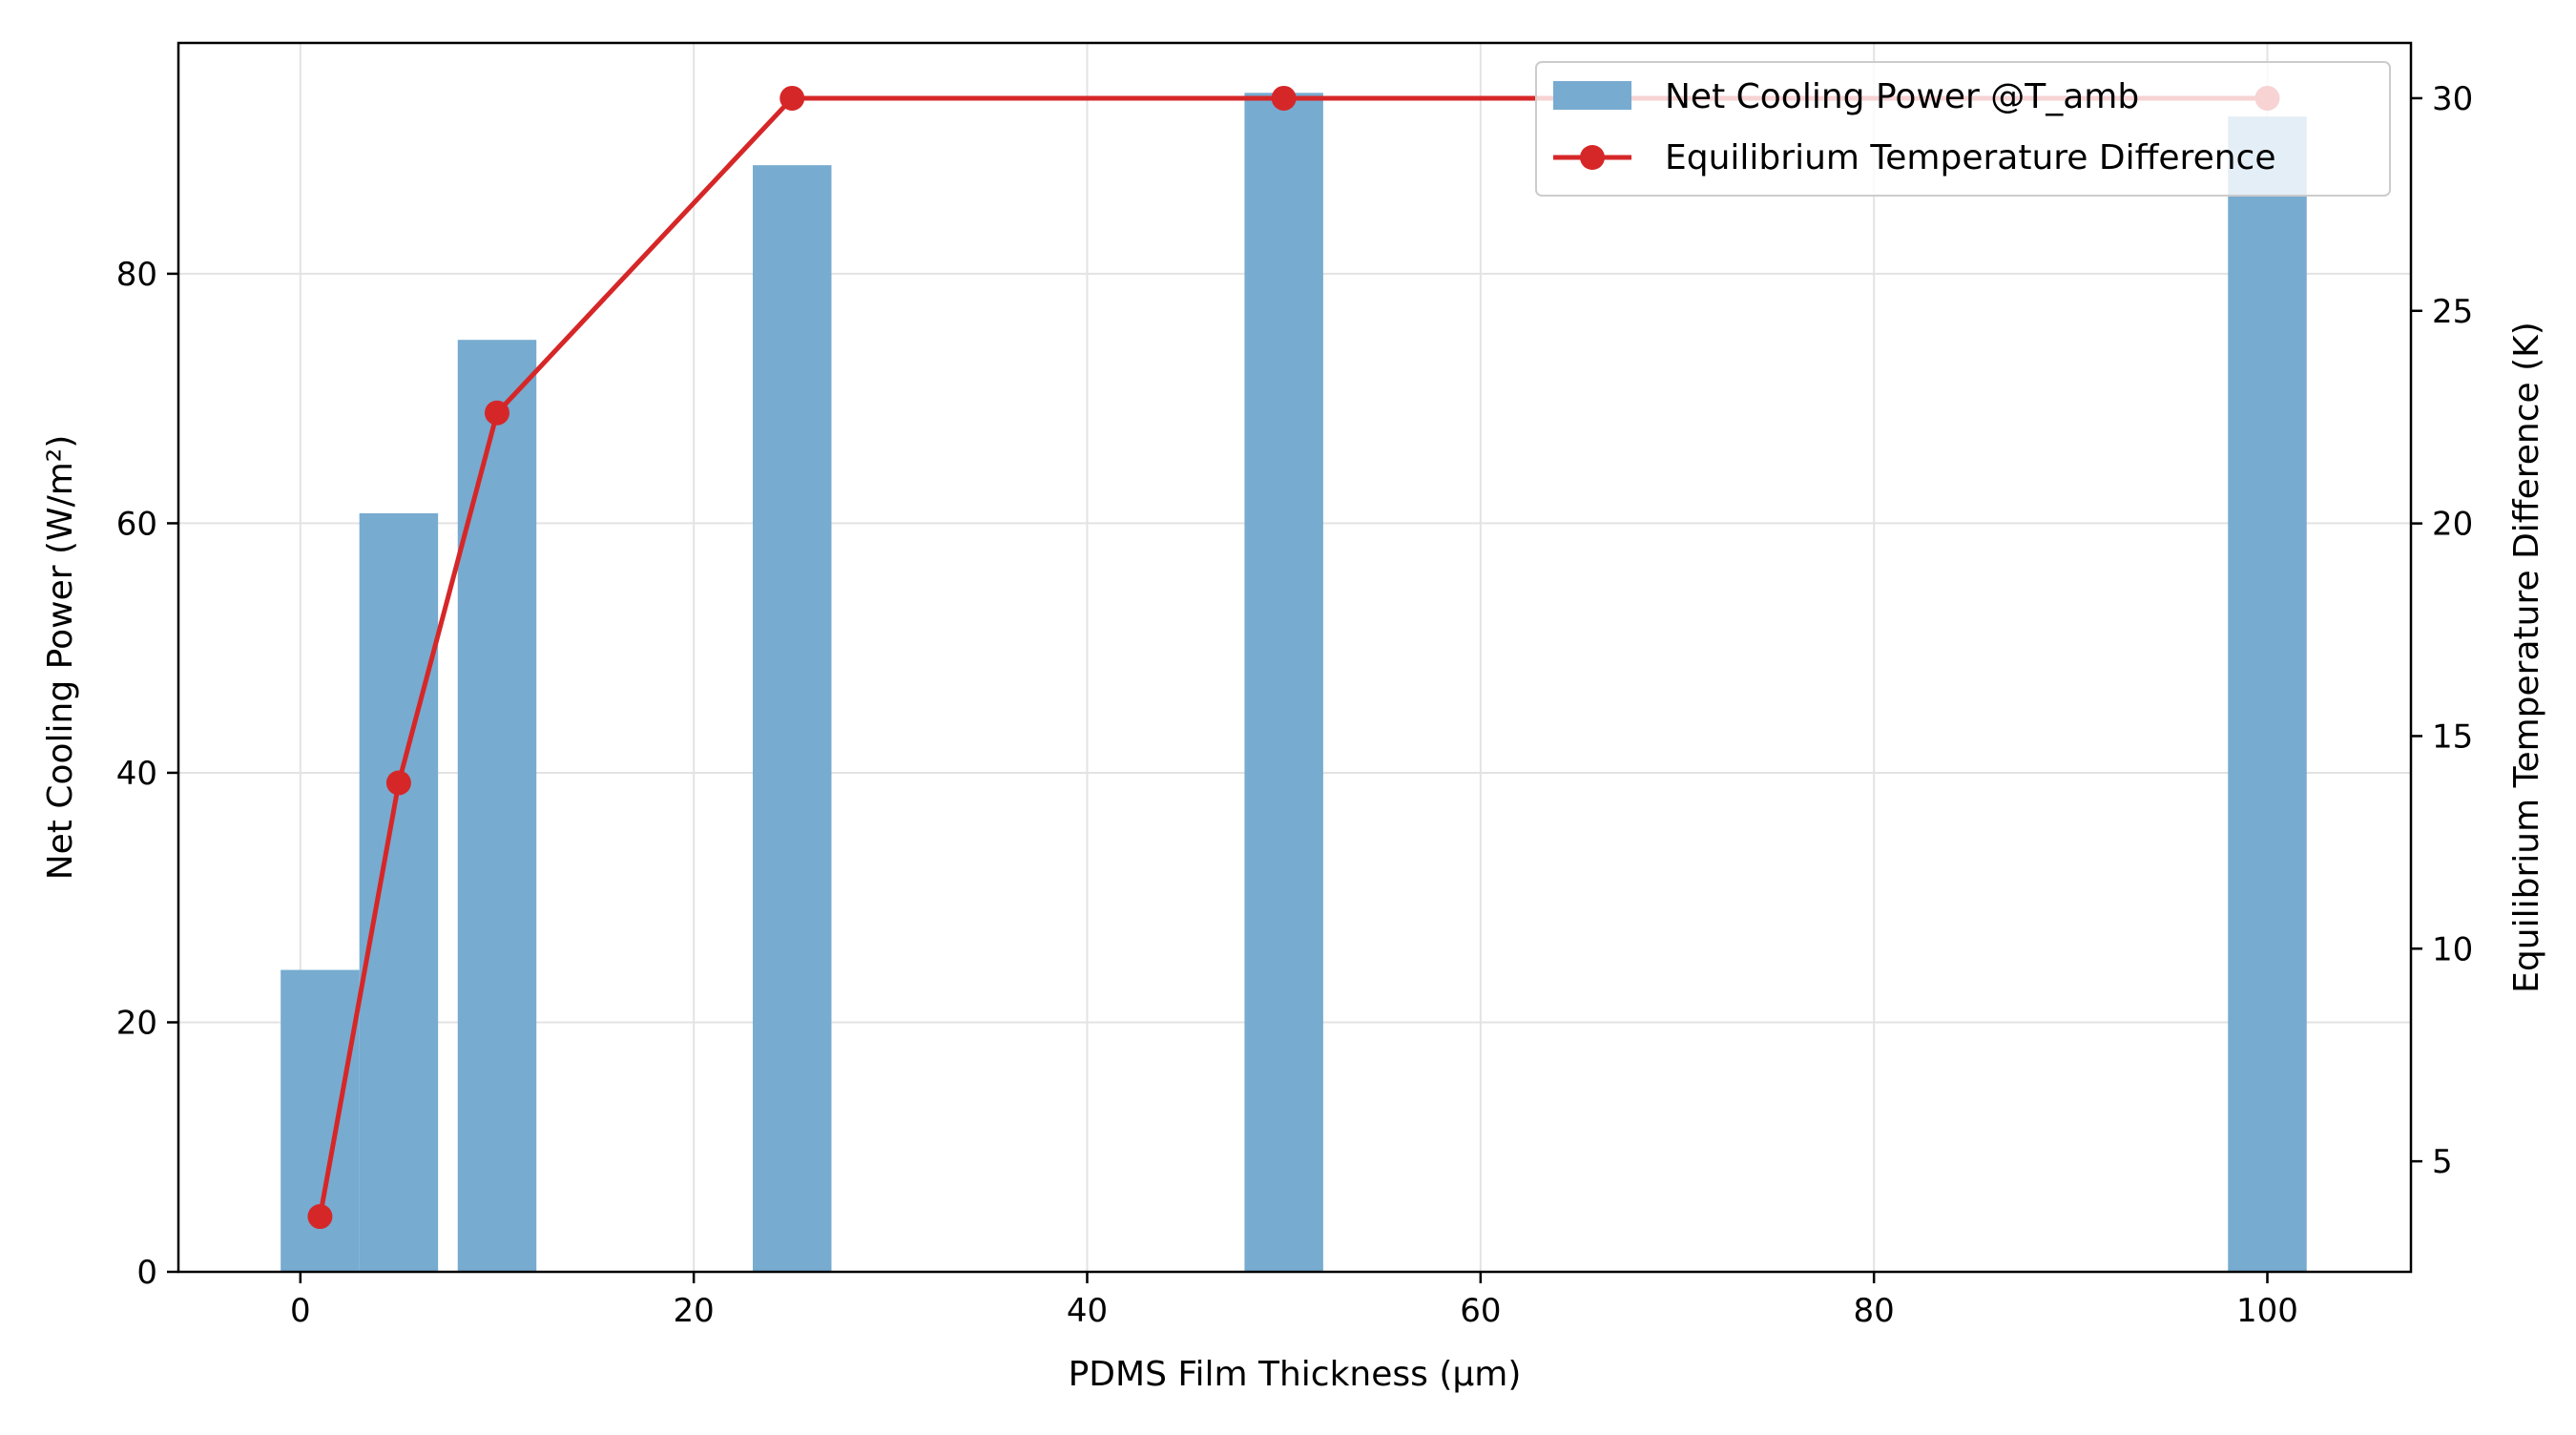 The width and height of the screenshot is (2576, 1435). Describe the element at coordinates (2452, 99) in the screenshot. I see `y-right-tick-label: 30` at that location.